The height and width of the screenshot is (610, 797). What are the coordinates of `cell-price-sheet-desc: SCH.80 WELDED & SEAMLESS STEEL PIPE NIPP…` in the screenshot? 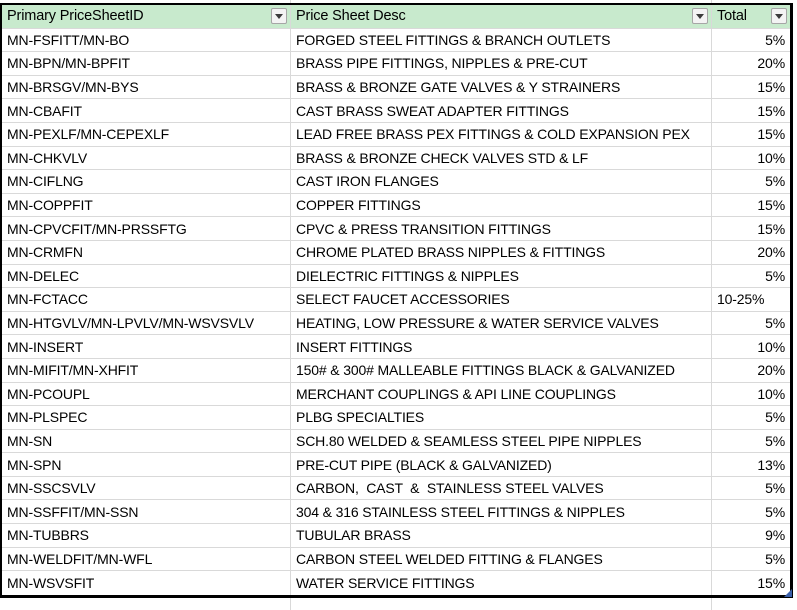 It's located at (501, 441).